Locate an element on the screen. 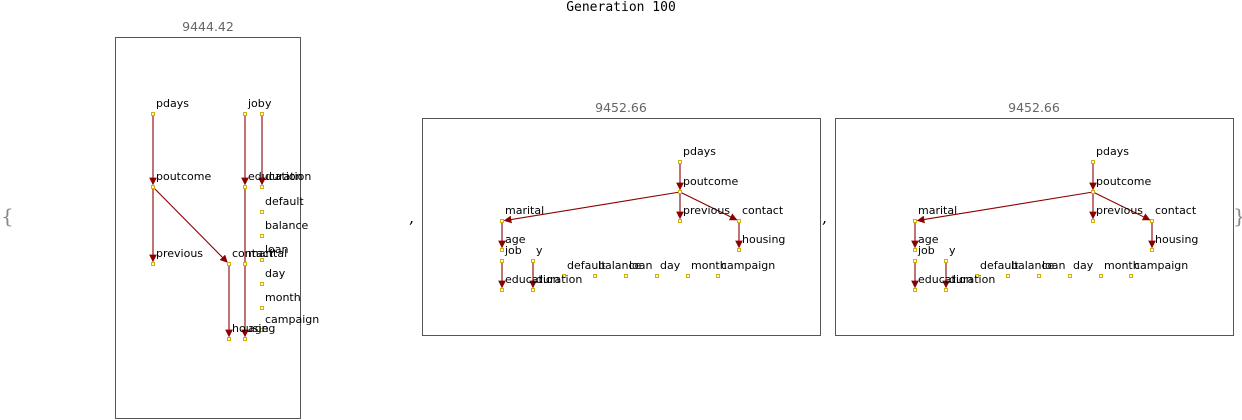  network-2-score: 9452.66 is located at coordinates (621, 107).